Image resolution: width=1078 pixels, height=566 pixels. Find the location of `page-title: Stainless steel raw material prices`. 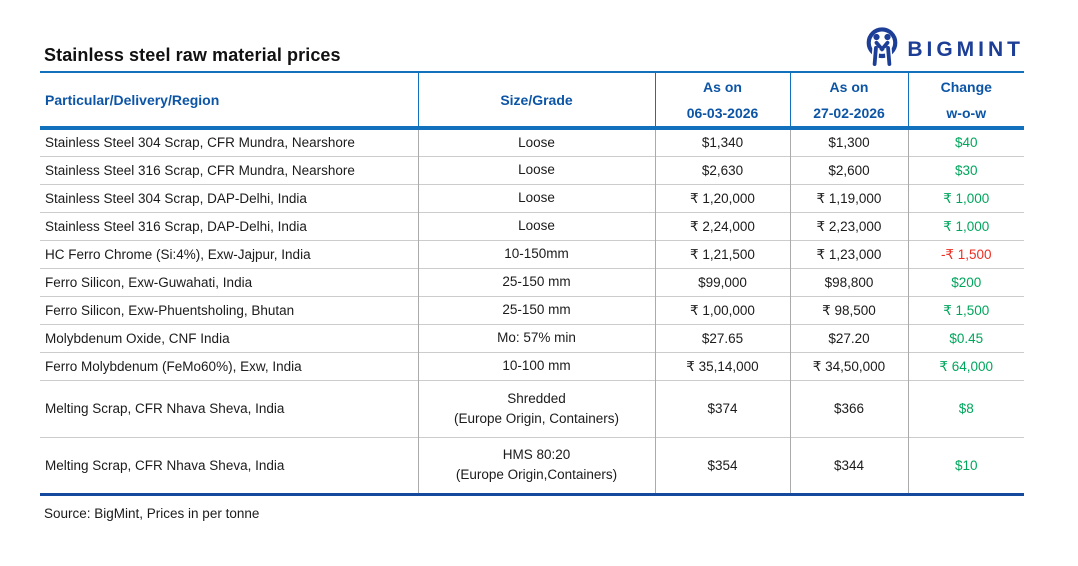

page-title: Stainless steel raw material prices is located at coordinates (192, 55).